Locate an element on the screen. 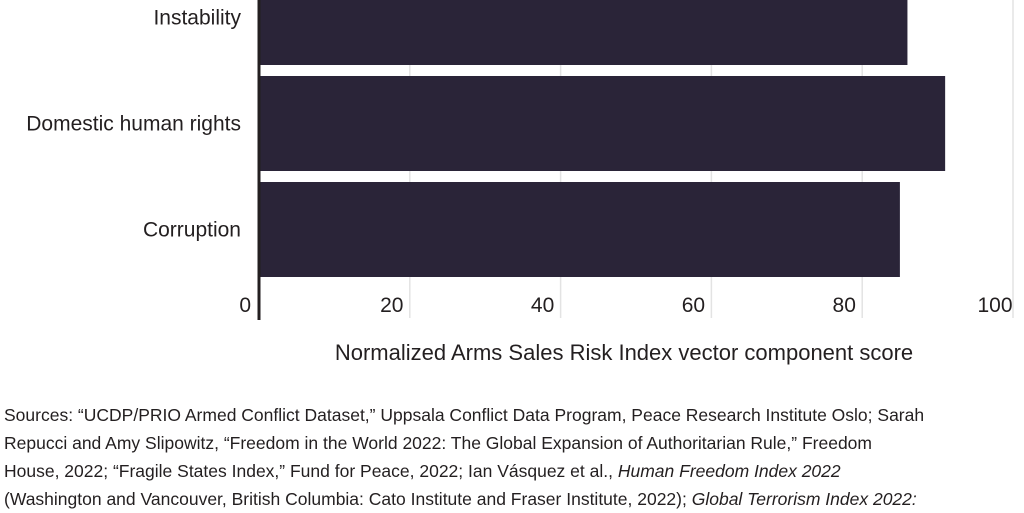 This screenshot has height=513, width=1024. x-tick-labels: 0 20 40 60 80 100 is located at coordinates (625, 305).